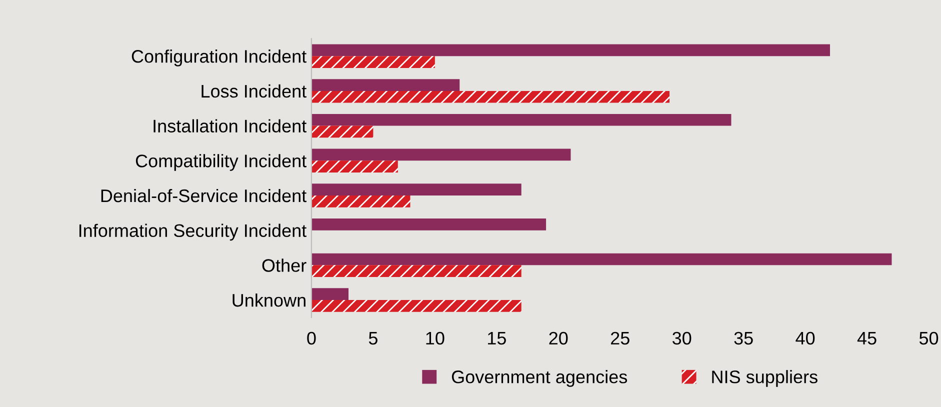  What do you see at coordinates (682, 338) in the screenshot?
I see `x-tick-label: 30` at bounding box center [682, 338].